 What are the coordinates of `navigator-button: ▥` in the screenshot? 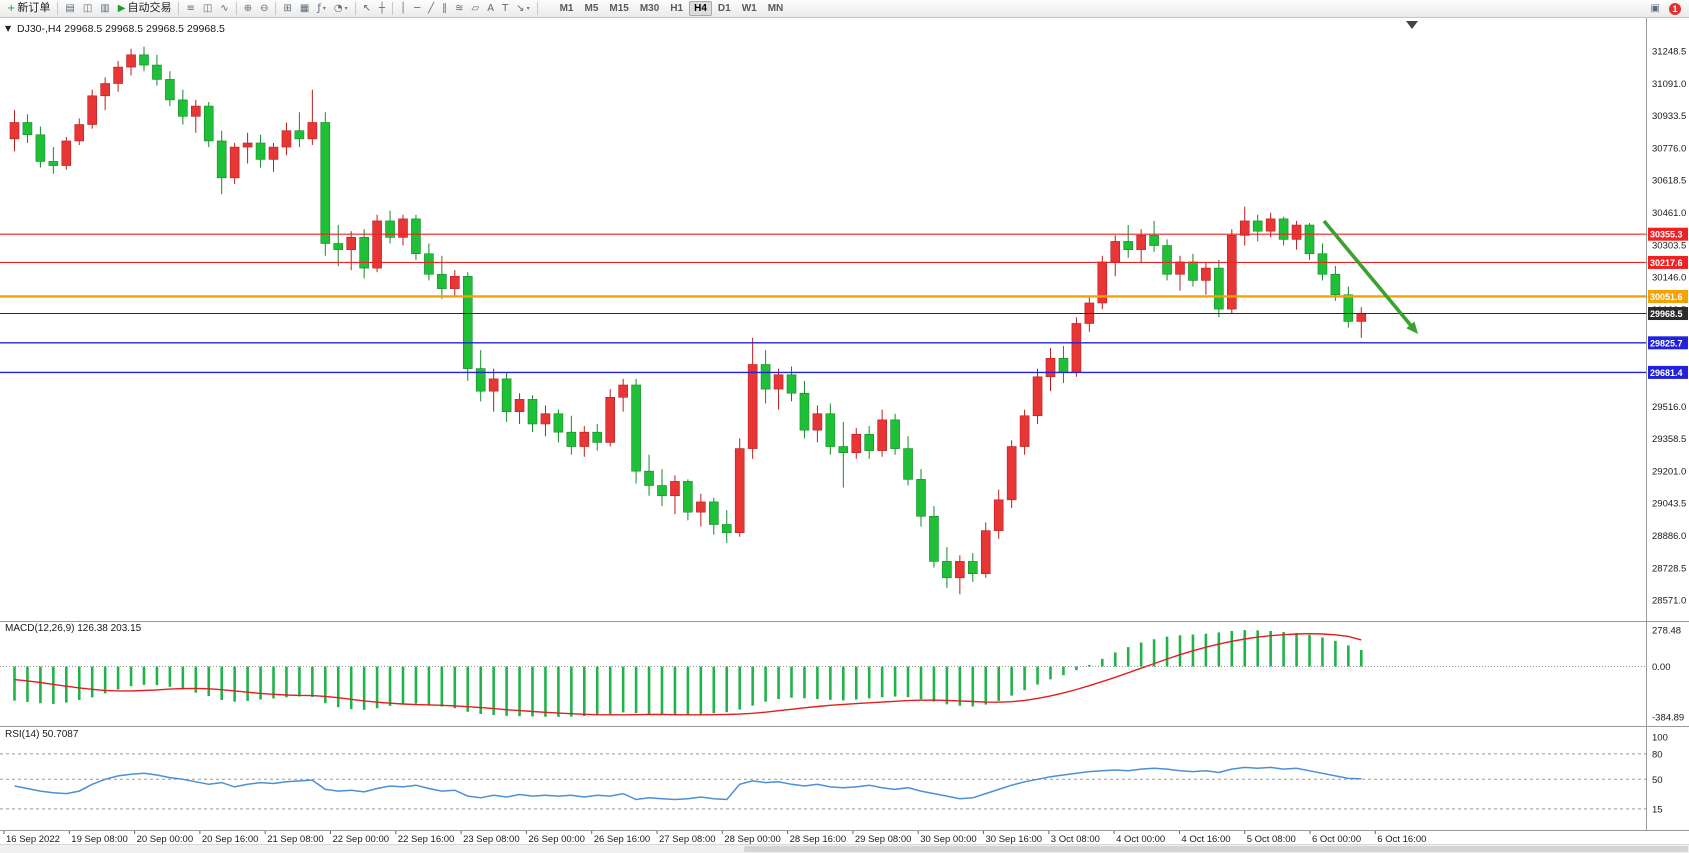 It's located at (104, 8).